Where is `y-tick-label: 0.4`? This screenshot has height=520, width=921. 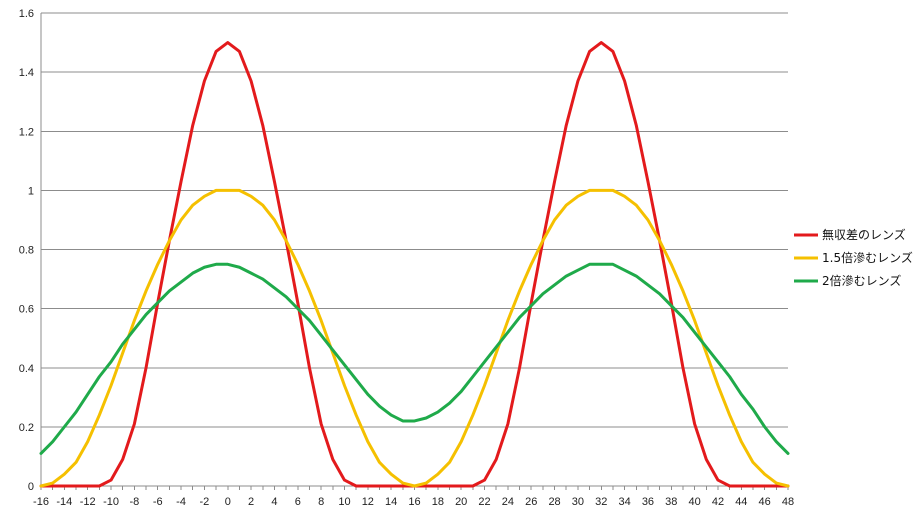
y-tick-label: 0.4 is located at coordinates (26, 369).